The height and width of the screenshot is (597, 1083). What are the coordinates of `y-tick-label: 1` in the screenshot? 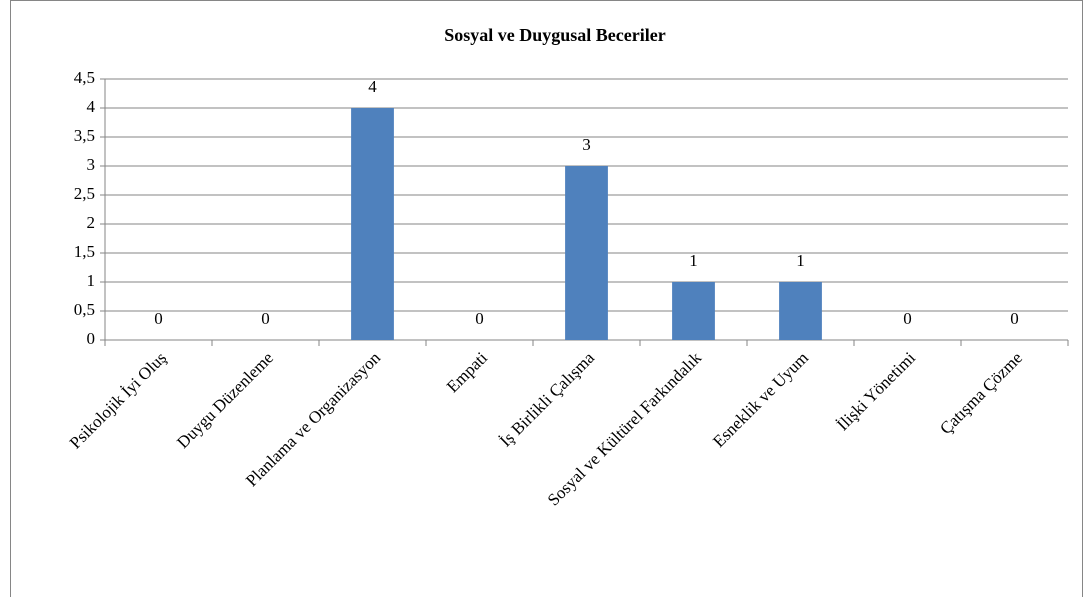 It's located at (91, 280).